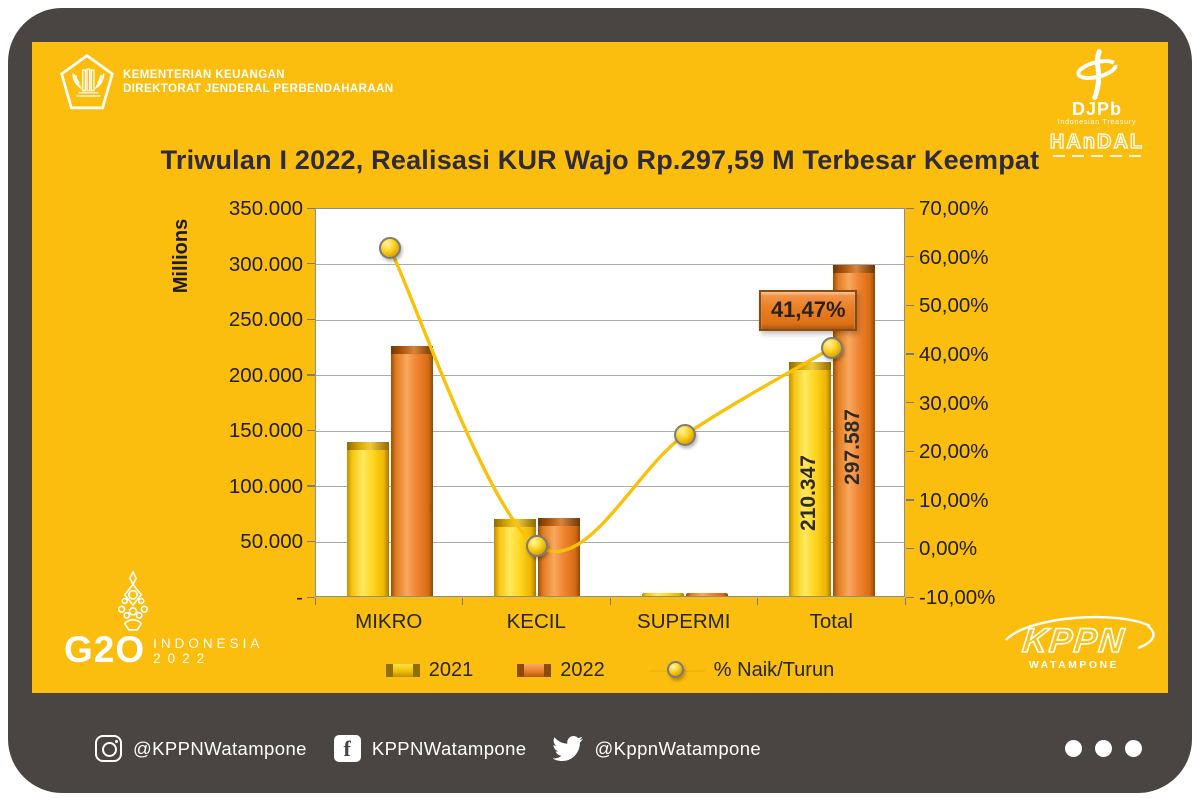 This screenshot has height=801, width=1200. I want to click on djpb-logo-block: DJPb Indonesian Treasury HAnDAL, so click(1097, 102).